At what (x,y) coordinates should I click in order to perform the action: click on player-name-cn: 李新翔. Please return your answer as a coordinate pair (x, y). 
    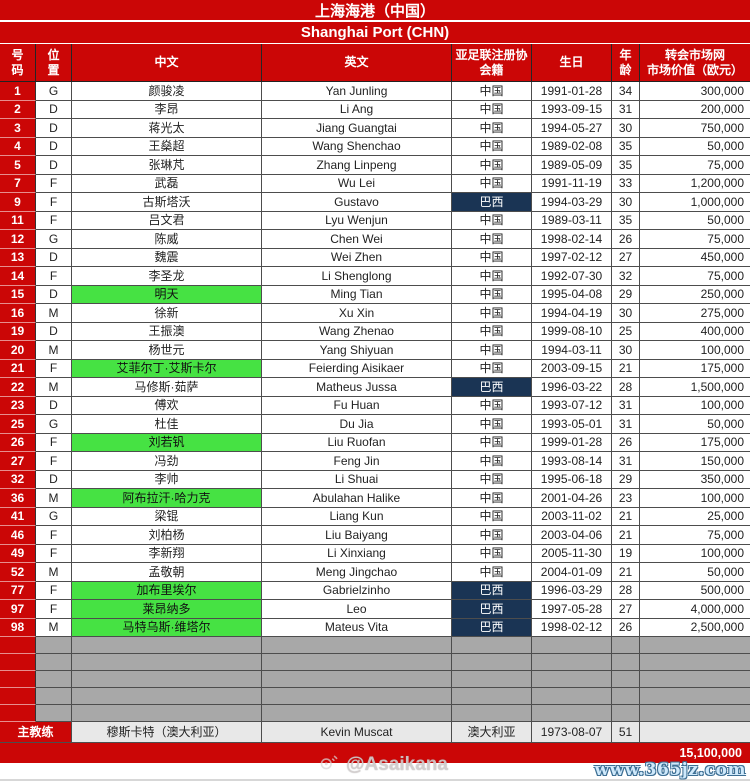
    Looking at the image, I should click on (167, 553).